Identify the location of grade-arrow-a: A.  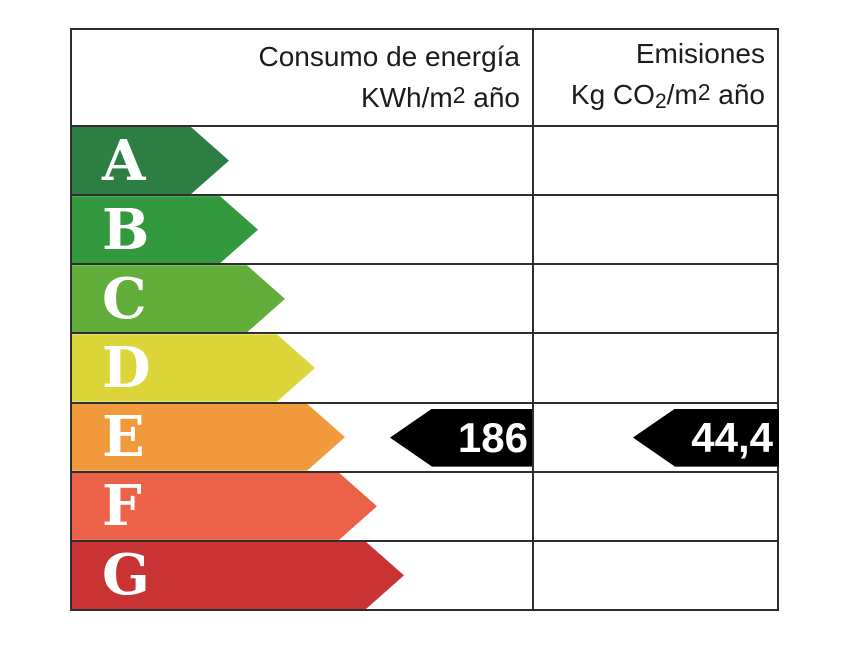
(150, 160).